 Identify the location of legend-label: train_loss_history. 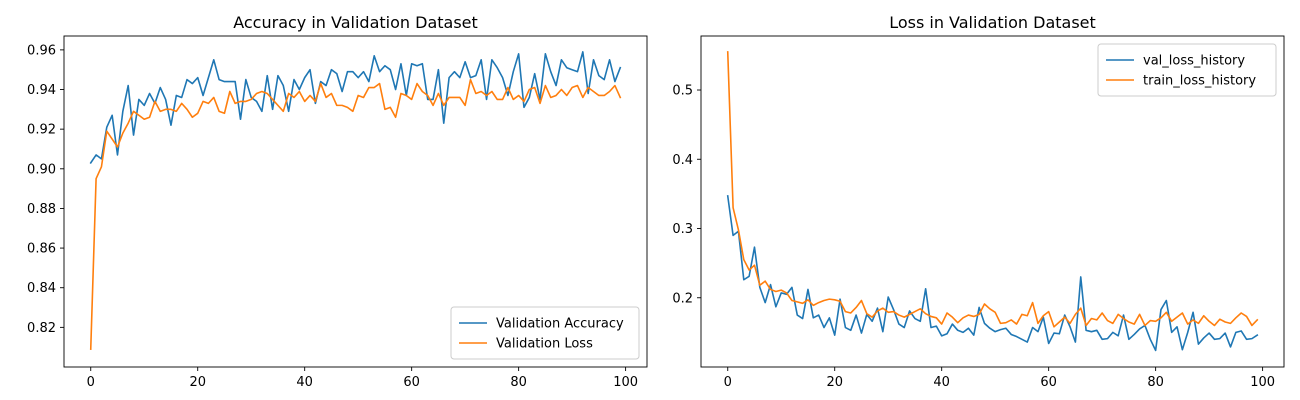
(1199, 81).